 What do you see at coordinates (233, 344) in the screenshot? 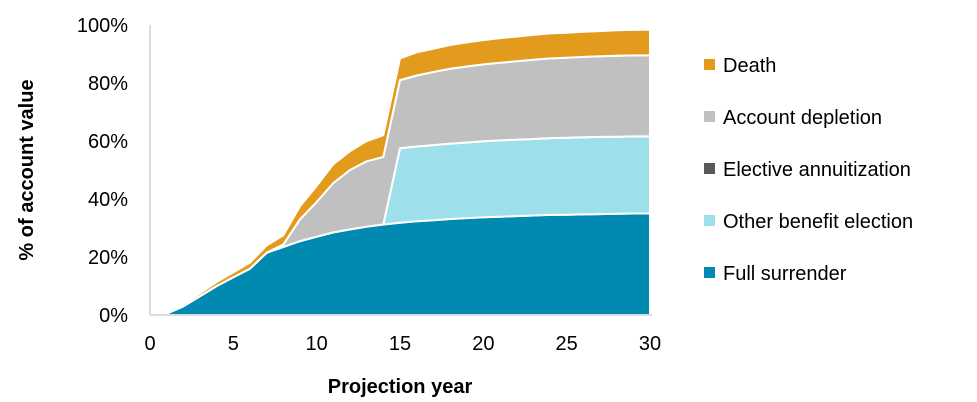
I see `x-tick-label: 5` at bounding box center [233, 344].